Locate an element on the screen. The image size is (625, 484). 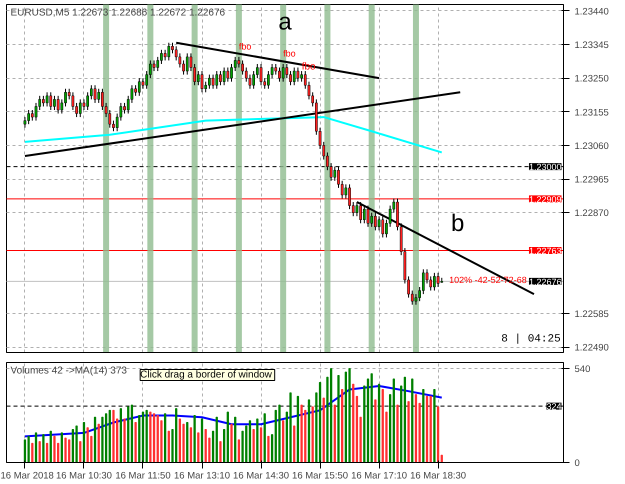
x-tick-label: 16 Mar 15:50 is located at coordinates (320, 476).